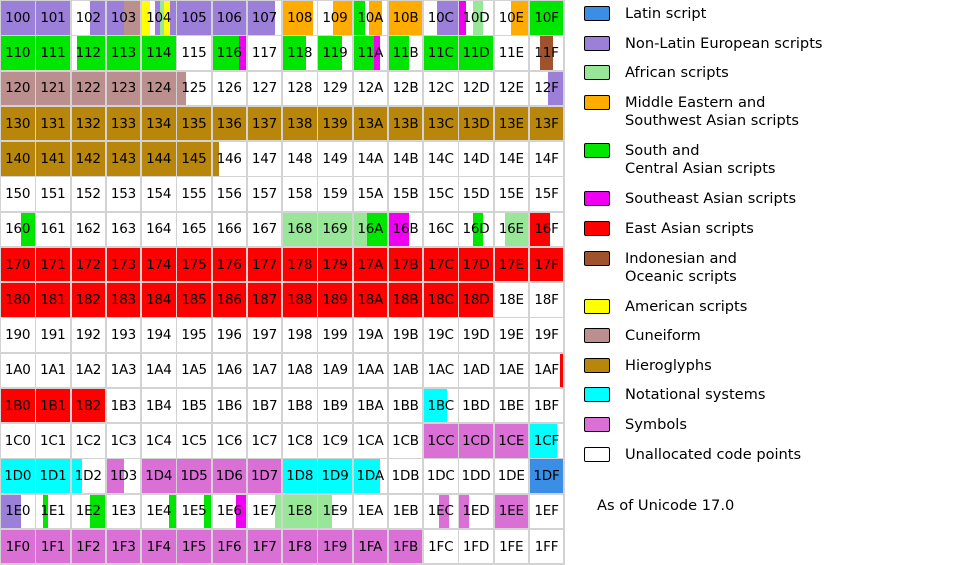  Describe the element at coordinates (229, 53) in the screenshot. I see `block-code-label: 116` at that location.